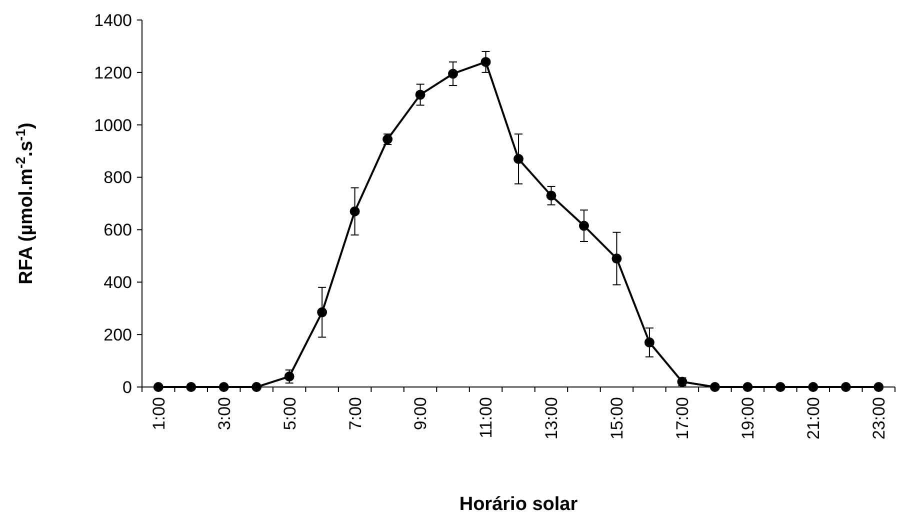 This screenshot has width=897, height=521. I want to click on x-tick-label: 5:00, so click(290, 413).